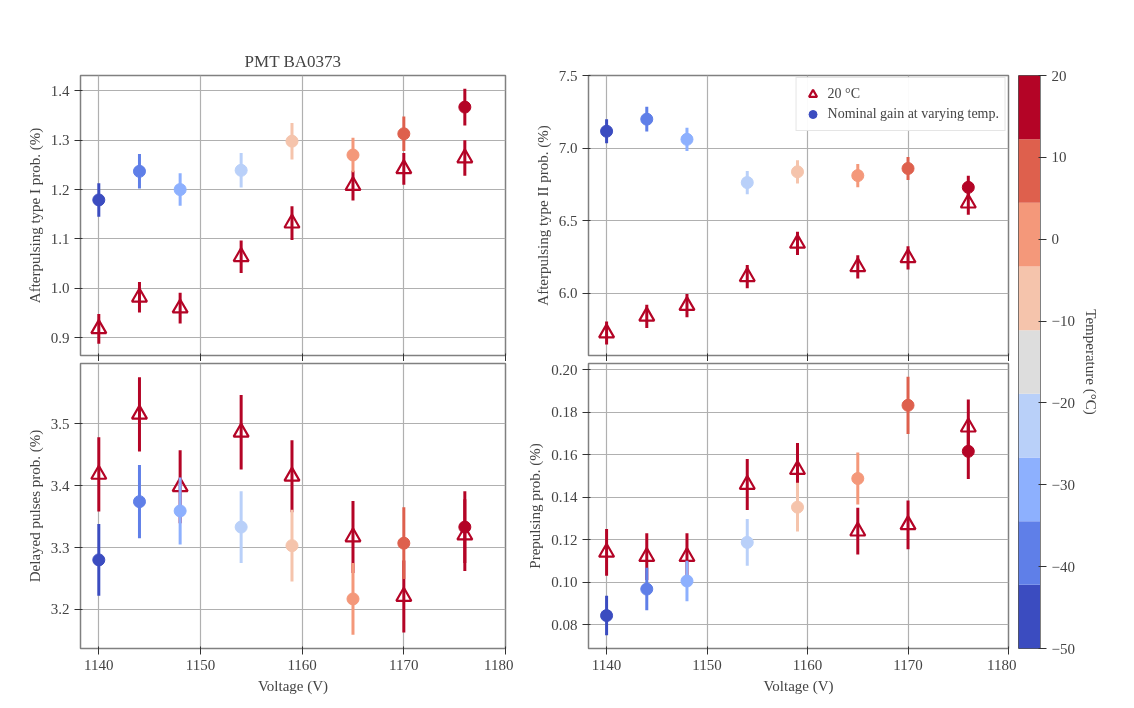 This screenshot has height=708, width=1134. I want to click on y-tick-label: 1.2, so click(60, 189).